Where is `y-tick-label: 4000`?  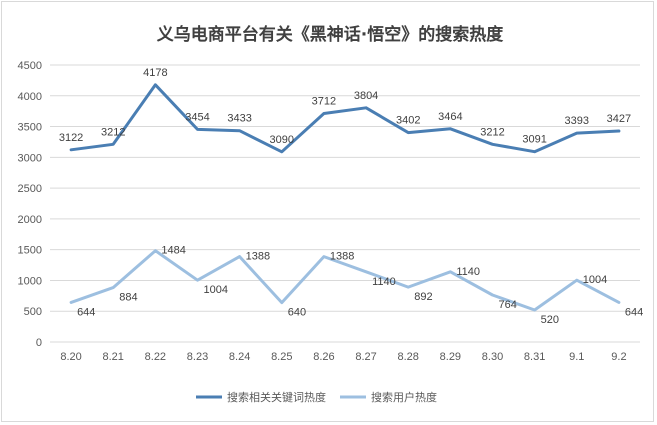 y-tick-label: 4000 is located at coordinates (30, 97).